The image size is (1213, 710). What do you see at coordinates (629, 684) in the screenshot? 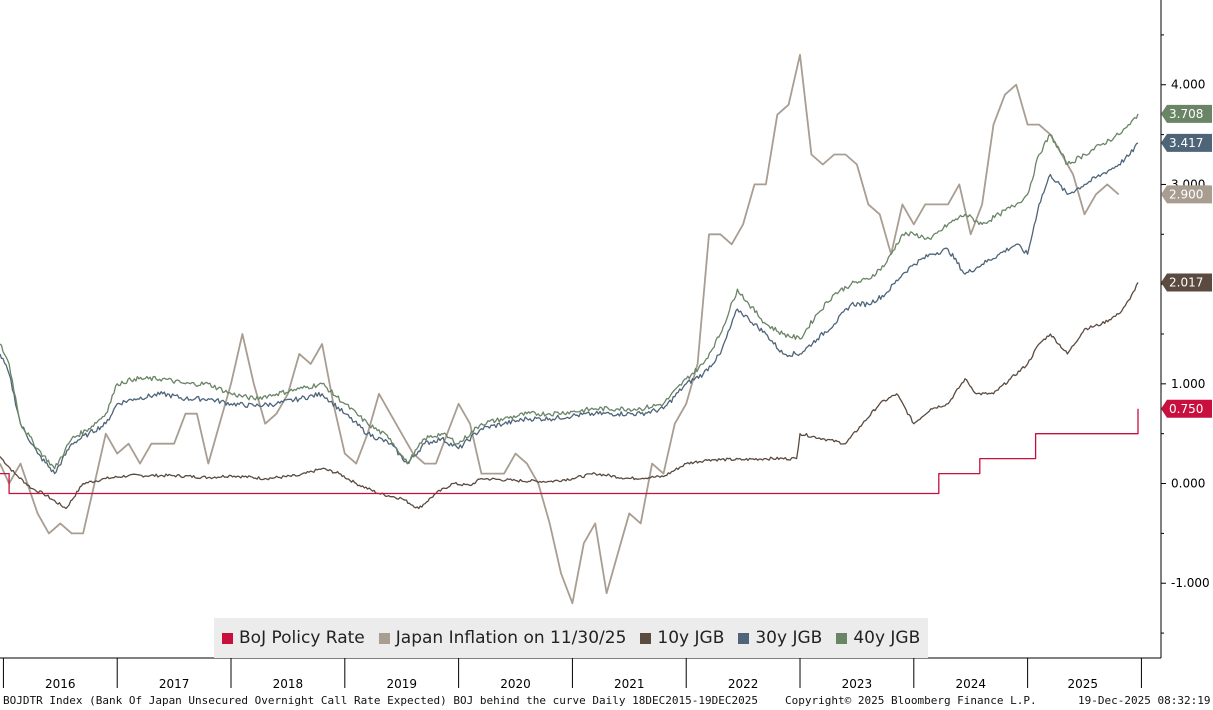
I see `x-year-label: 2021` at bounding box center [629, 684].